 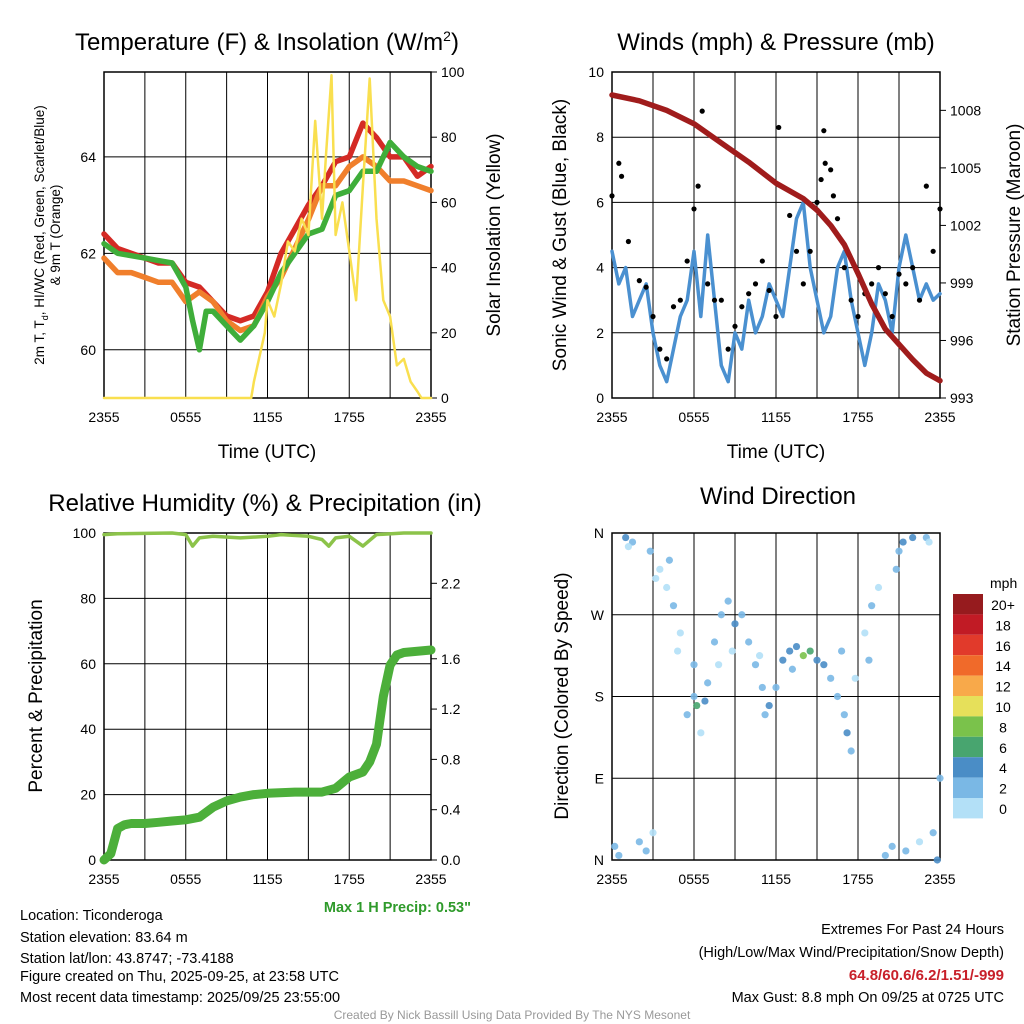 I want to click on max-gust-text: Max Gust: 8.8 mph On 09/25 at 0725 UTC, so click(x=868, y=998).